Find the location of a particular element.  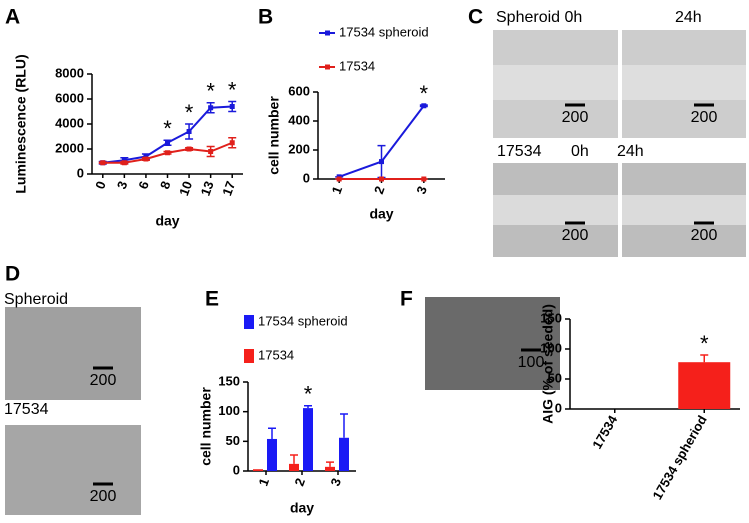

y-axis-title: AIG (% of seeded) is located at coordinates (548, 364).